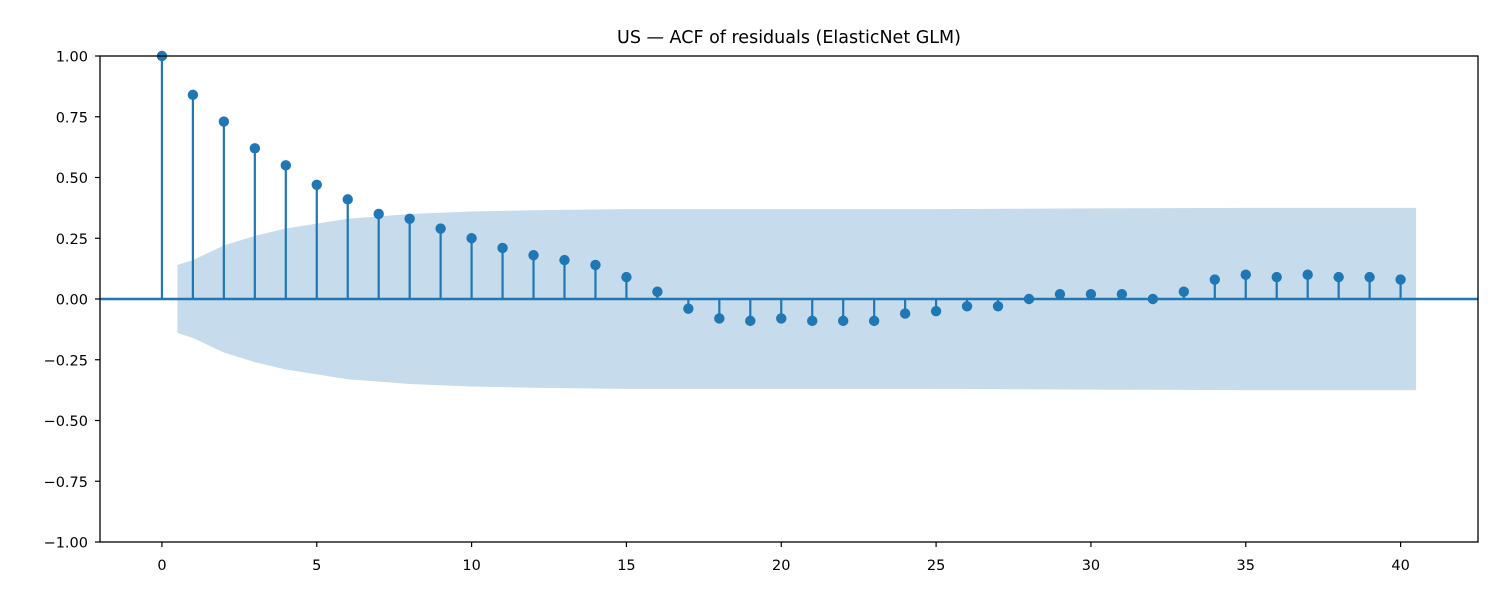 This screenshot has width=1500, height=605. What do you see at coordinates (72, 118) in the screenshot?
I see `y-tick-label: 0.75` at bounding box center [72, 118].